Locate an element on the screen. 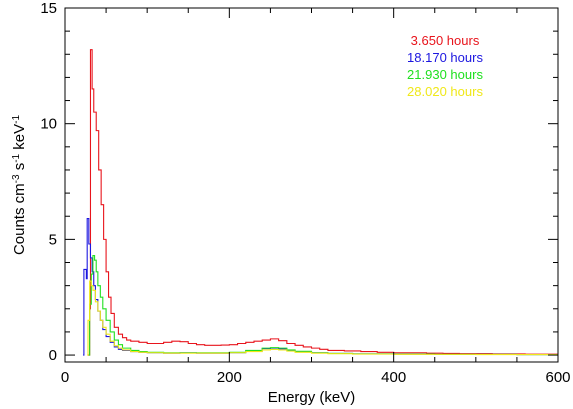 Image resolution: width=573 pixels, height=409 pixels. y-tick-label: 10 is located at coordinates (48, 124).